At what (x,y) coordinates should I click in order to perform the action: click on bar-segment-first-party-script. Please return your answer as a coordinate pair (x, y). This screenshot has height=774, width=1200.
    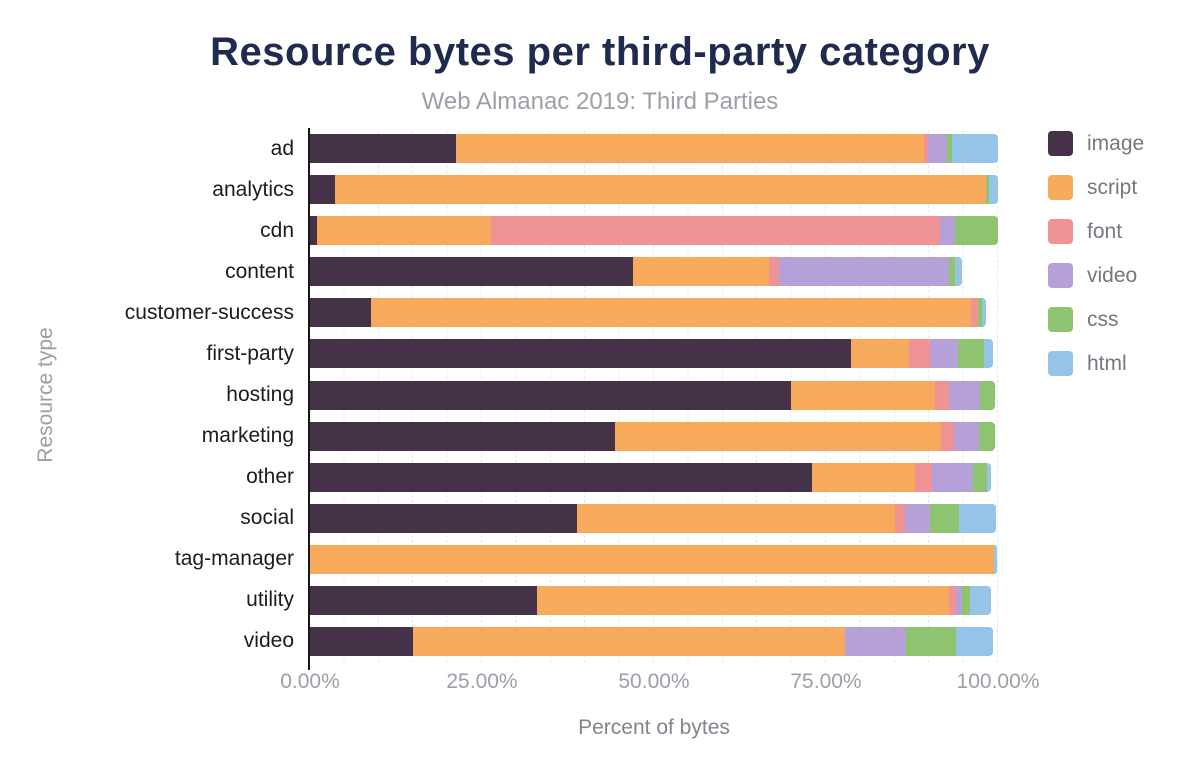
    Looking at the image, I should click on (880, 354).